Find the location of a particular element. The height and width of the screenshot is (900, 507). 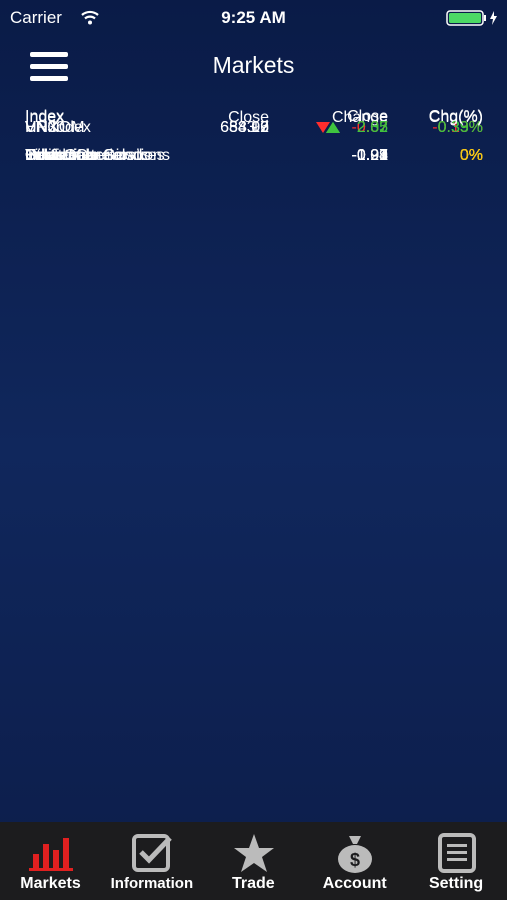

change-value: 2.07 is located at coordinates (372, 127).